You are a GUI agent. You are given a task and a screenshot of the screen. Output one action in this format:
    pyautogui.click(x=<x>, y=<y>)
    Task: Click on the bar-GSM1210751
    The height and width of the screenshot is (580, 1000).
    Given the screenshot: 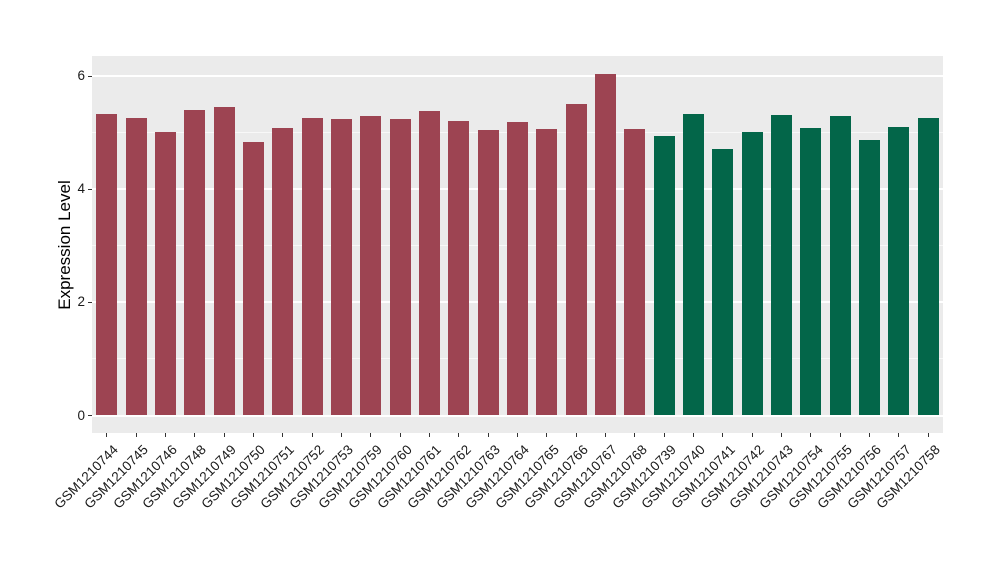 What is the action you would take?
    pyautogui.click(x=283, y=271)
    